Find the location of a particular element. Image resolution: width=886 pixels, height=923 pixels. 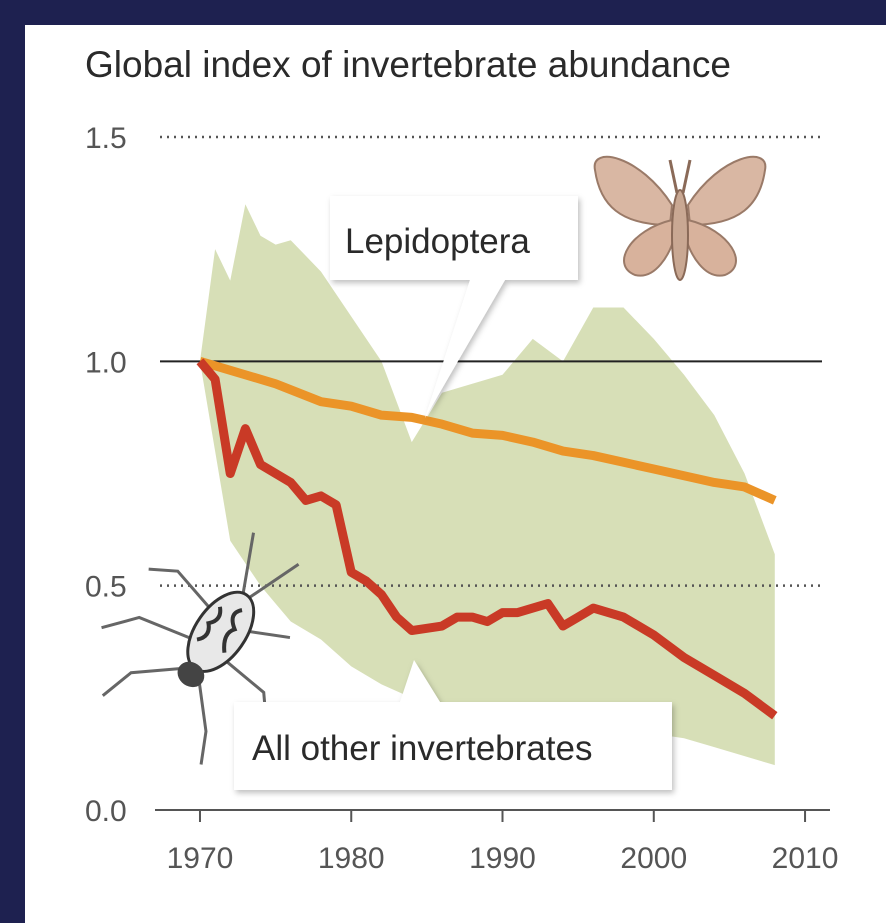

chart-title: Global index of invertebrate abundance is located at coordinates (408, 64).